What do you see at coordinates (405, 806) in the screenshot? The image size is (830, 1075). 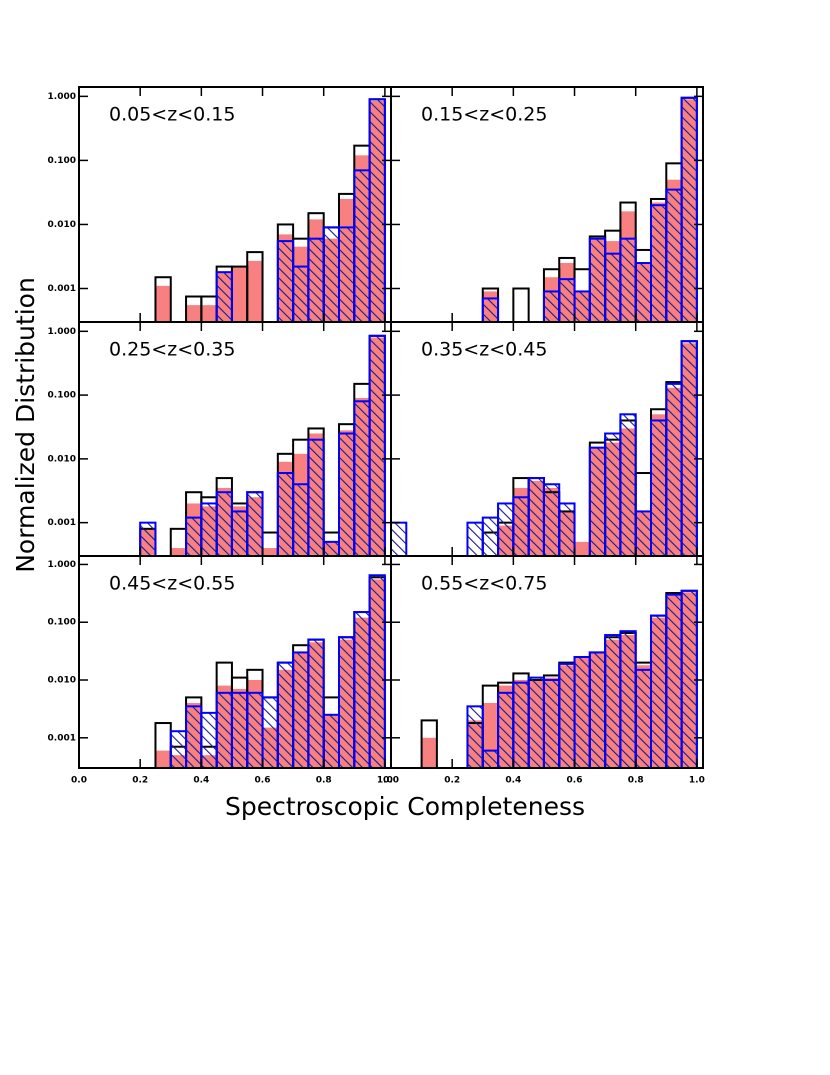 I see `x-axis-label: Spectroscopic Completeness` at bounding box center [405, 806].